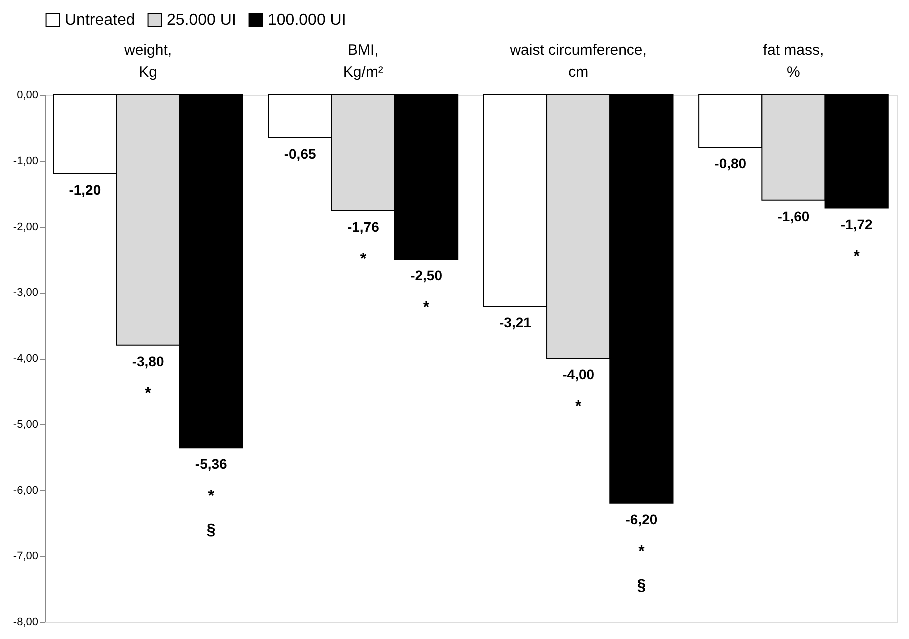 The image size is (909, 639). What do you see at coordinates (300, 154) in the screenshot?
I see `data-label: -0,65` at bounding box center [300, 154].